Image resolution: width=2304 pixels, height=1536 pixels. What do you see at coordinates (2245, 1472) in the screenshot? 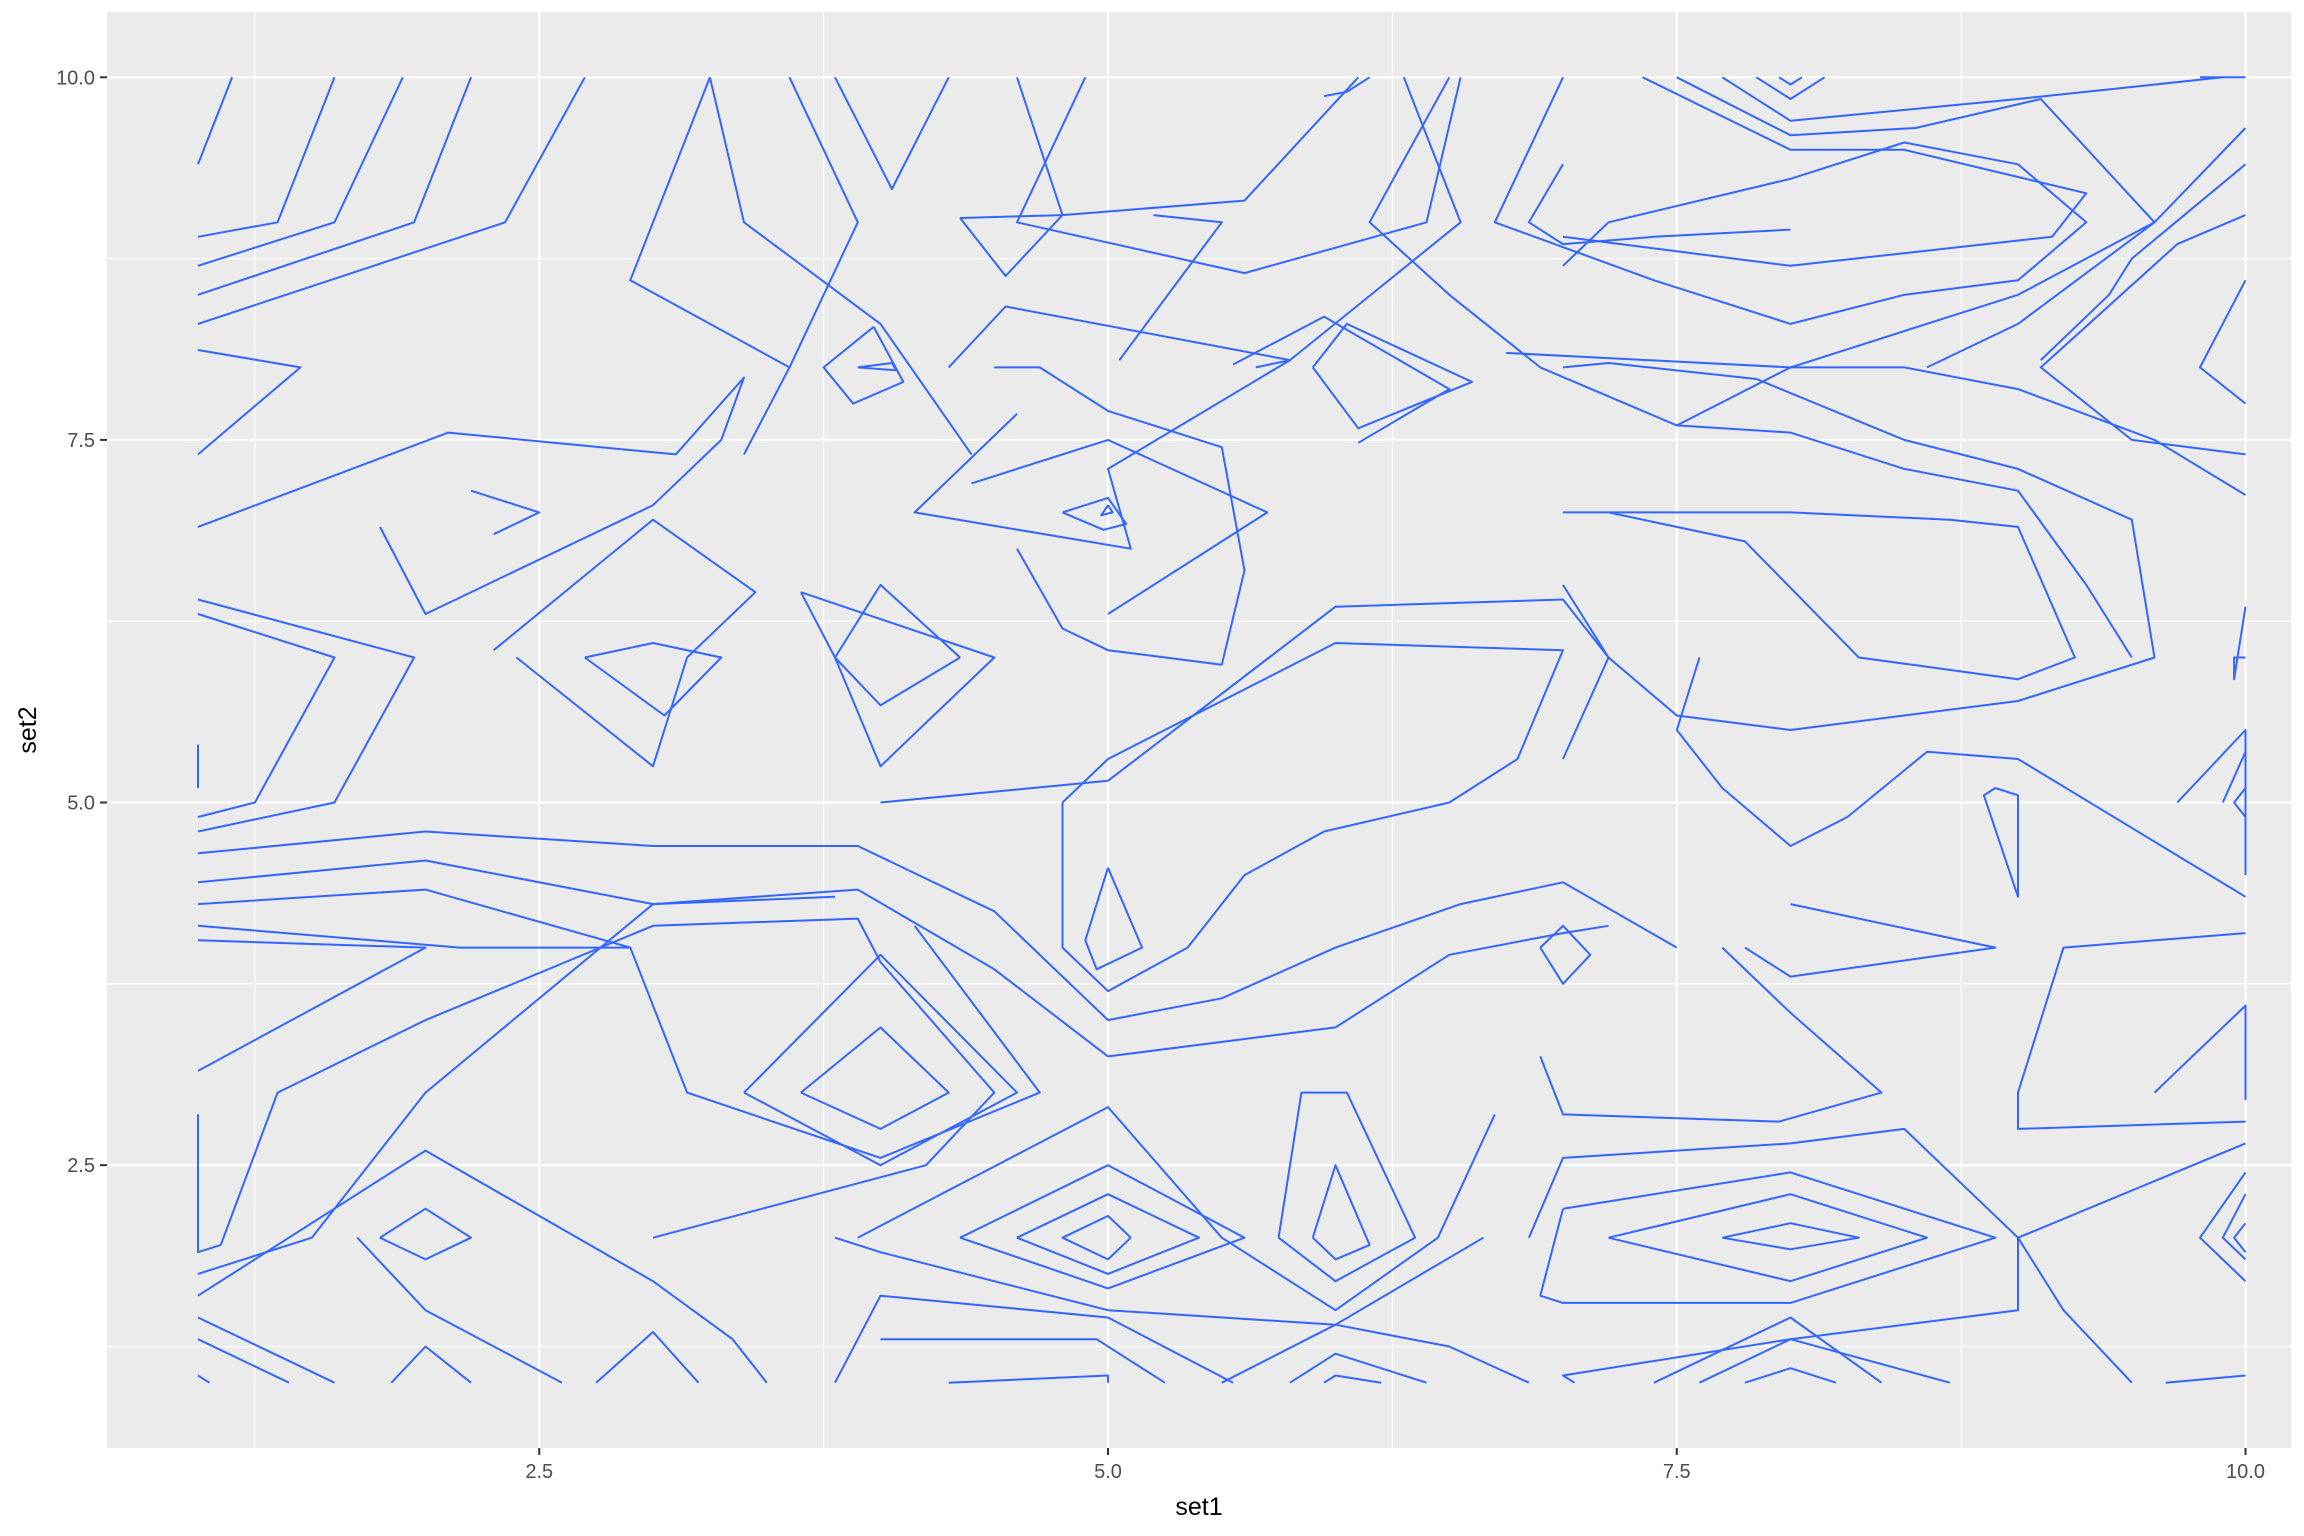
I see `x-tick-label: 10.0` at bounding box center [2245, 1472].